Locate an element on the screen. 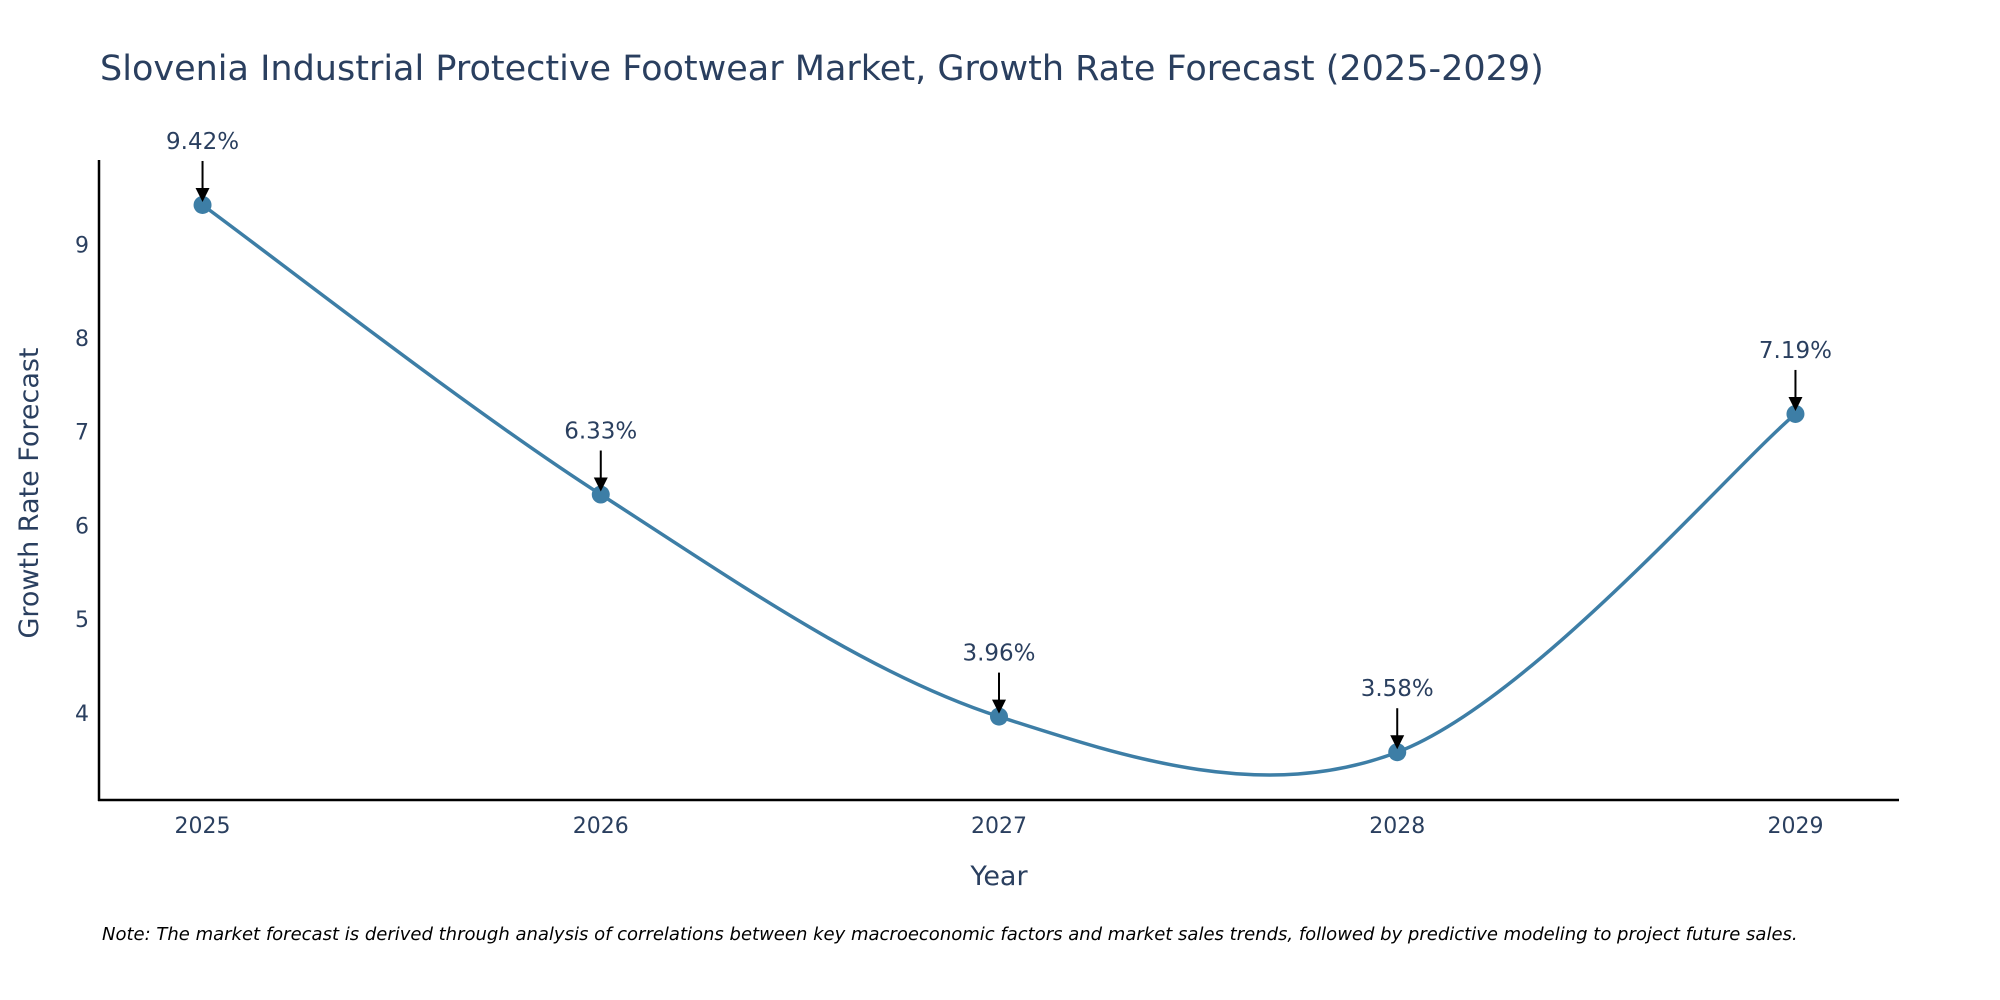  x-axis-ticks: 2025 2026 2027 2028 2029 is located at coordinates (999, 826).